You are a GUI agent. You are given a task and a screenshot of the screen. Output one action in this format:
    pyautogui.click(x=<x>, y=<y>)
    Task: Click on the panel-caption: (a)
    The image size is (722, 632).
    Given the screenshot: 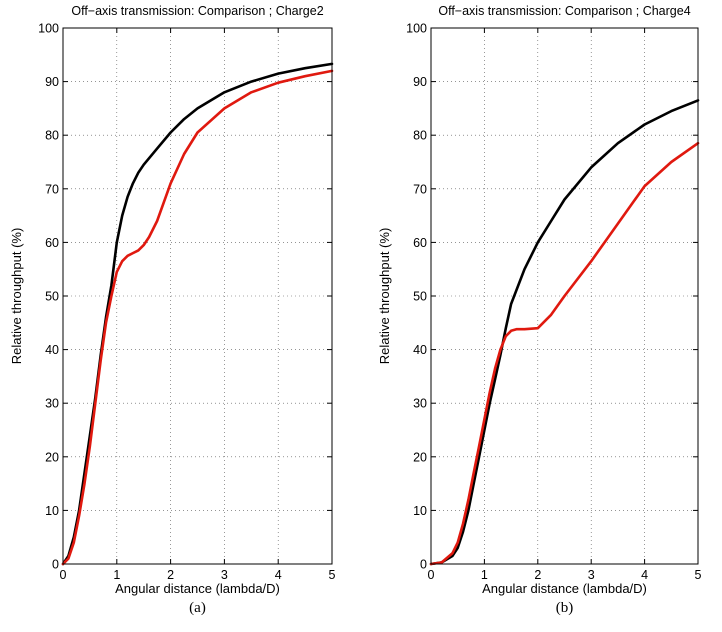 What is the action you would take?
    pyautogui.click(x=197, y=608)
    